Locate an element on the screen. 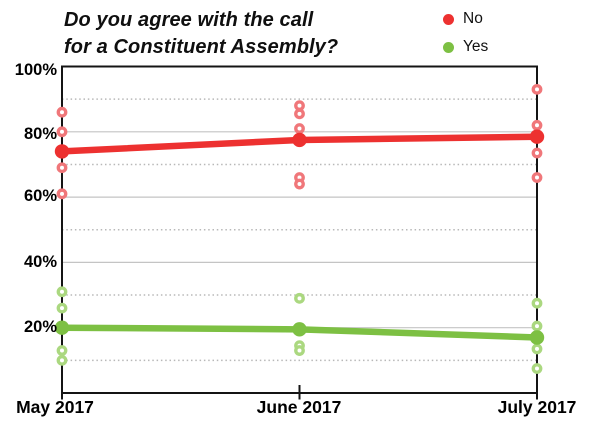  legend: No Yes is located at coordinates (465, 36).